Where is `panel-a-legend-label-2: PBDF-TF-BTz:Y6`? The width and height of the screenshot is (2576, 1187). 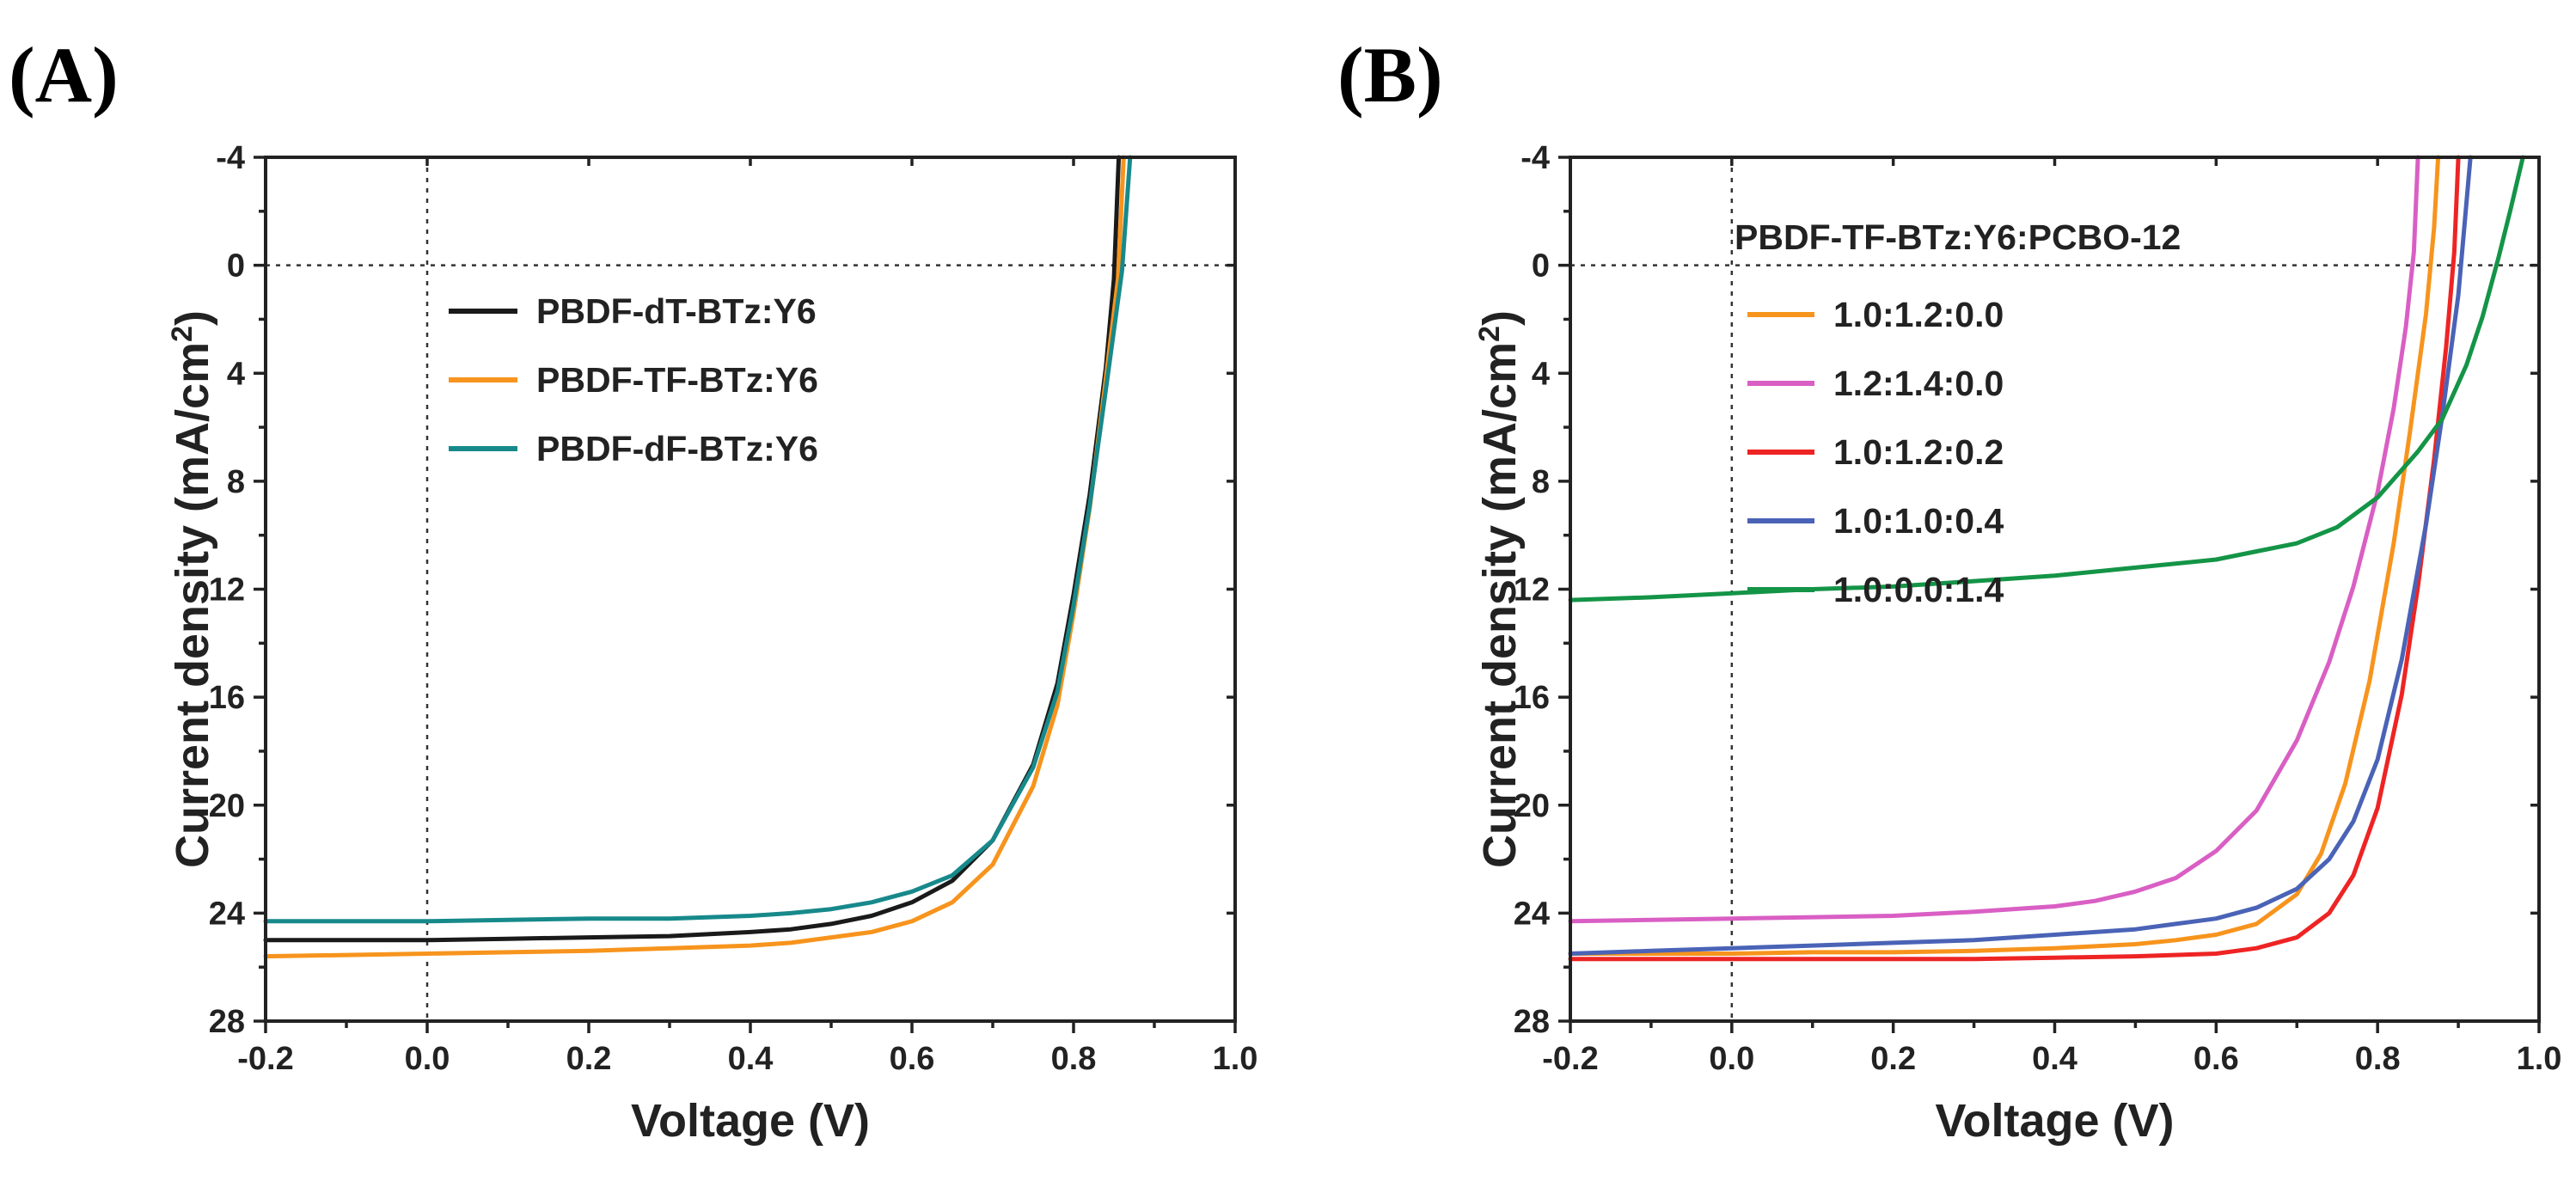
panel-a-legend-label-2: PBDF-TF-BTz:Y6 is located at coordinates (677, 380).